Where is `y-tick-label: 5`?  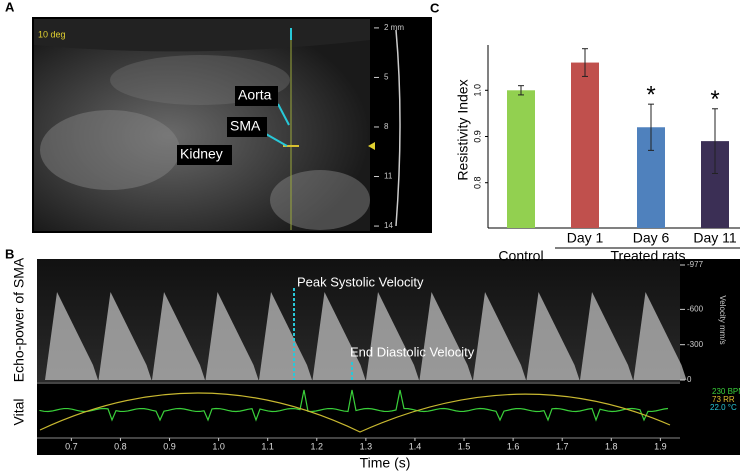
y-tick-label: 5 is located at coordinates (386, 77).